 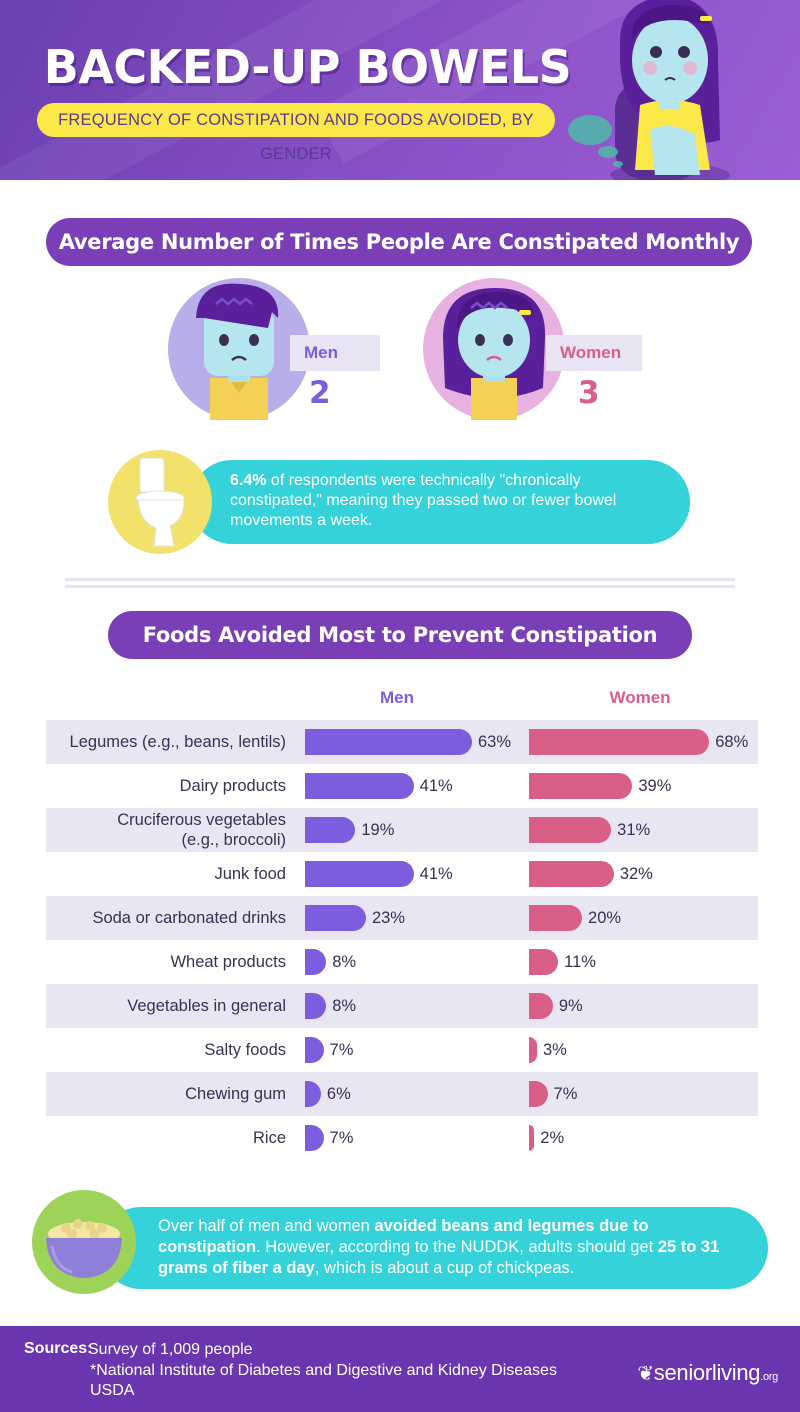 I want to click on value-label-women: 7%, so click(x=565, y=1094).